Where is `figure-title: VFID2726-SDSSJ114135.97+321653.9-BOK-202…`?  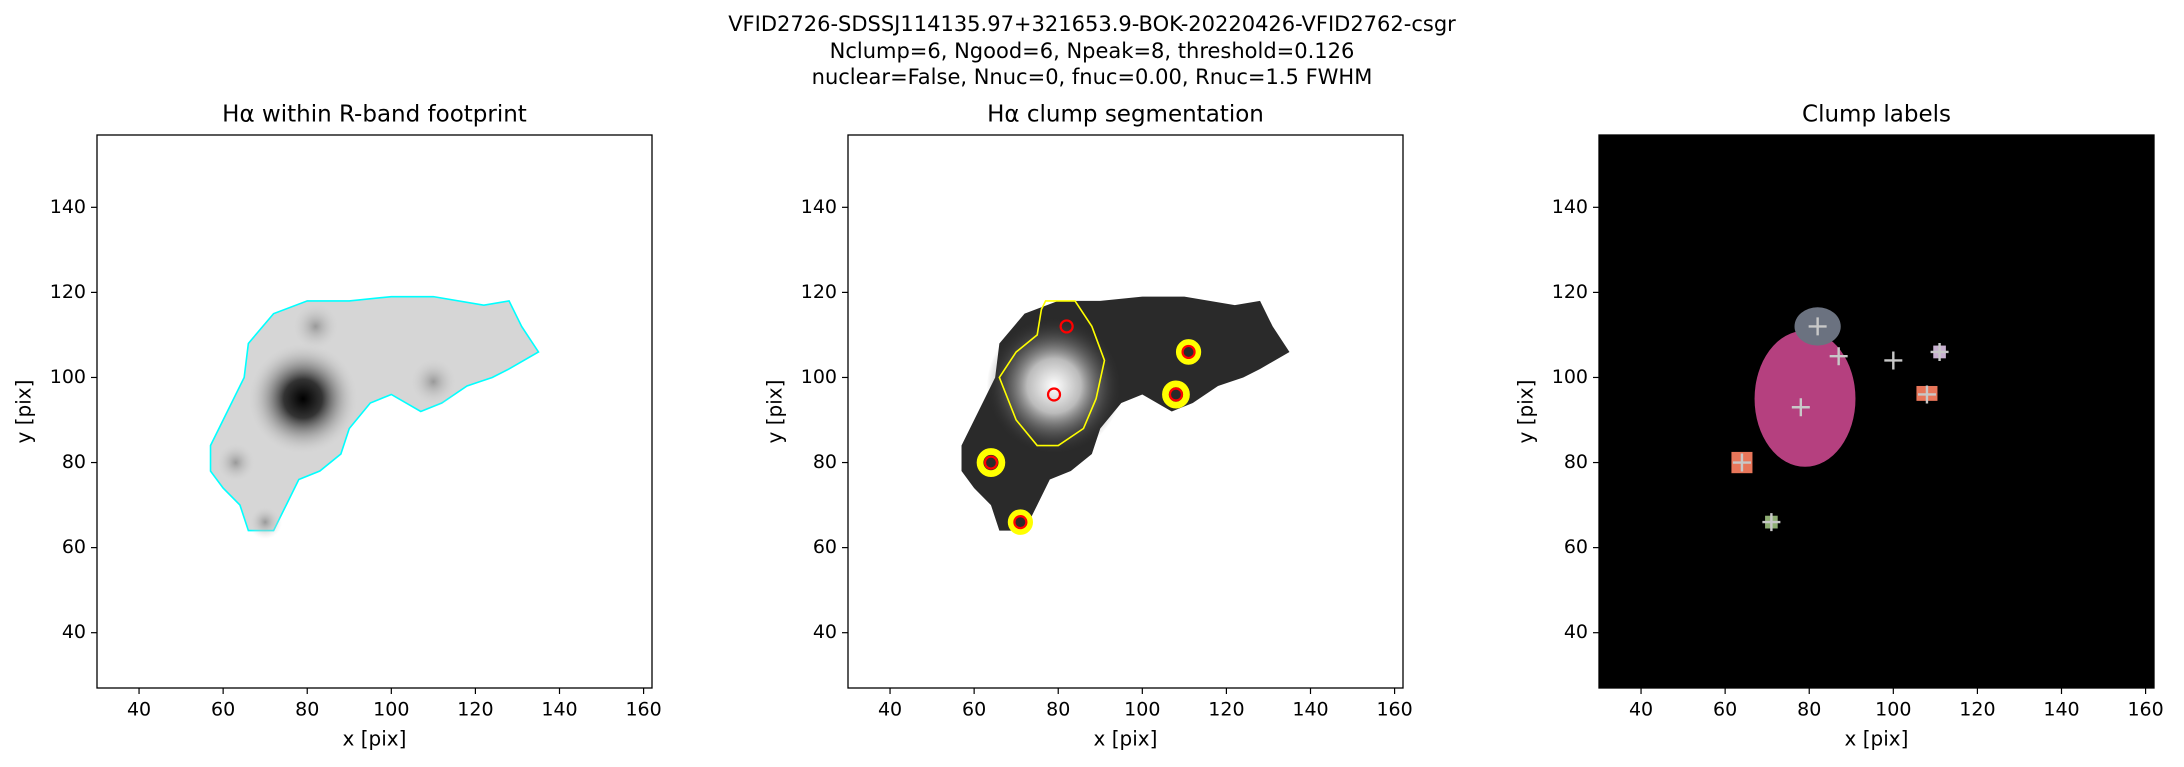
figure-title: VFID2726-SDSSJ114135.97+321653.9-BOK-202… is located at coordinates (1092, 24).